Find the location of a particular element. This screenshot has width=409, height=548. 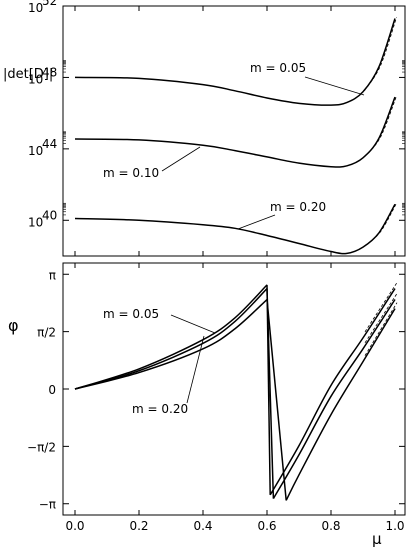

top-y-tick-exponent: 52 is located at coordinates (49, 4).